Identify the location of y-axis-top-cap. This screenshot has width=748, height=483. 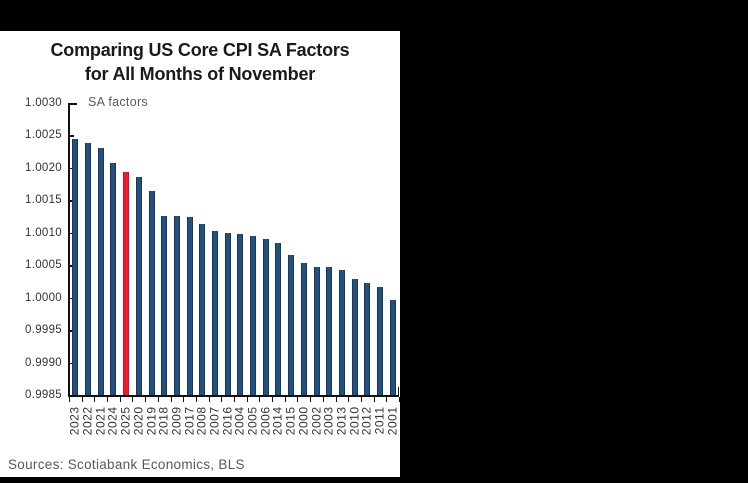
(72, 104).